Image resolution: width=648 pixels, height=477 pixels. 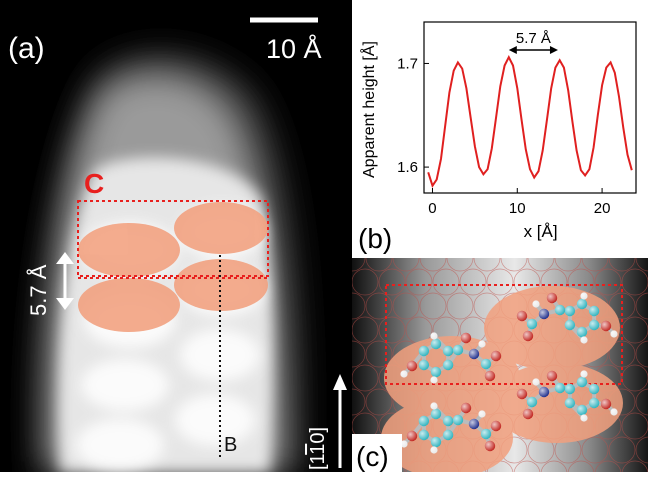 What do you see at coordinates (26, 48) in the screenshot?
I see `panel-label-a: (a)` at bounding box center [26, 48].